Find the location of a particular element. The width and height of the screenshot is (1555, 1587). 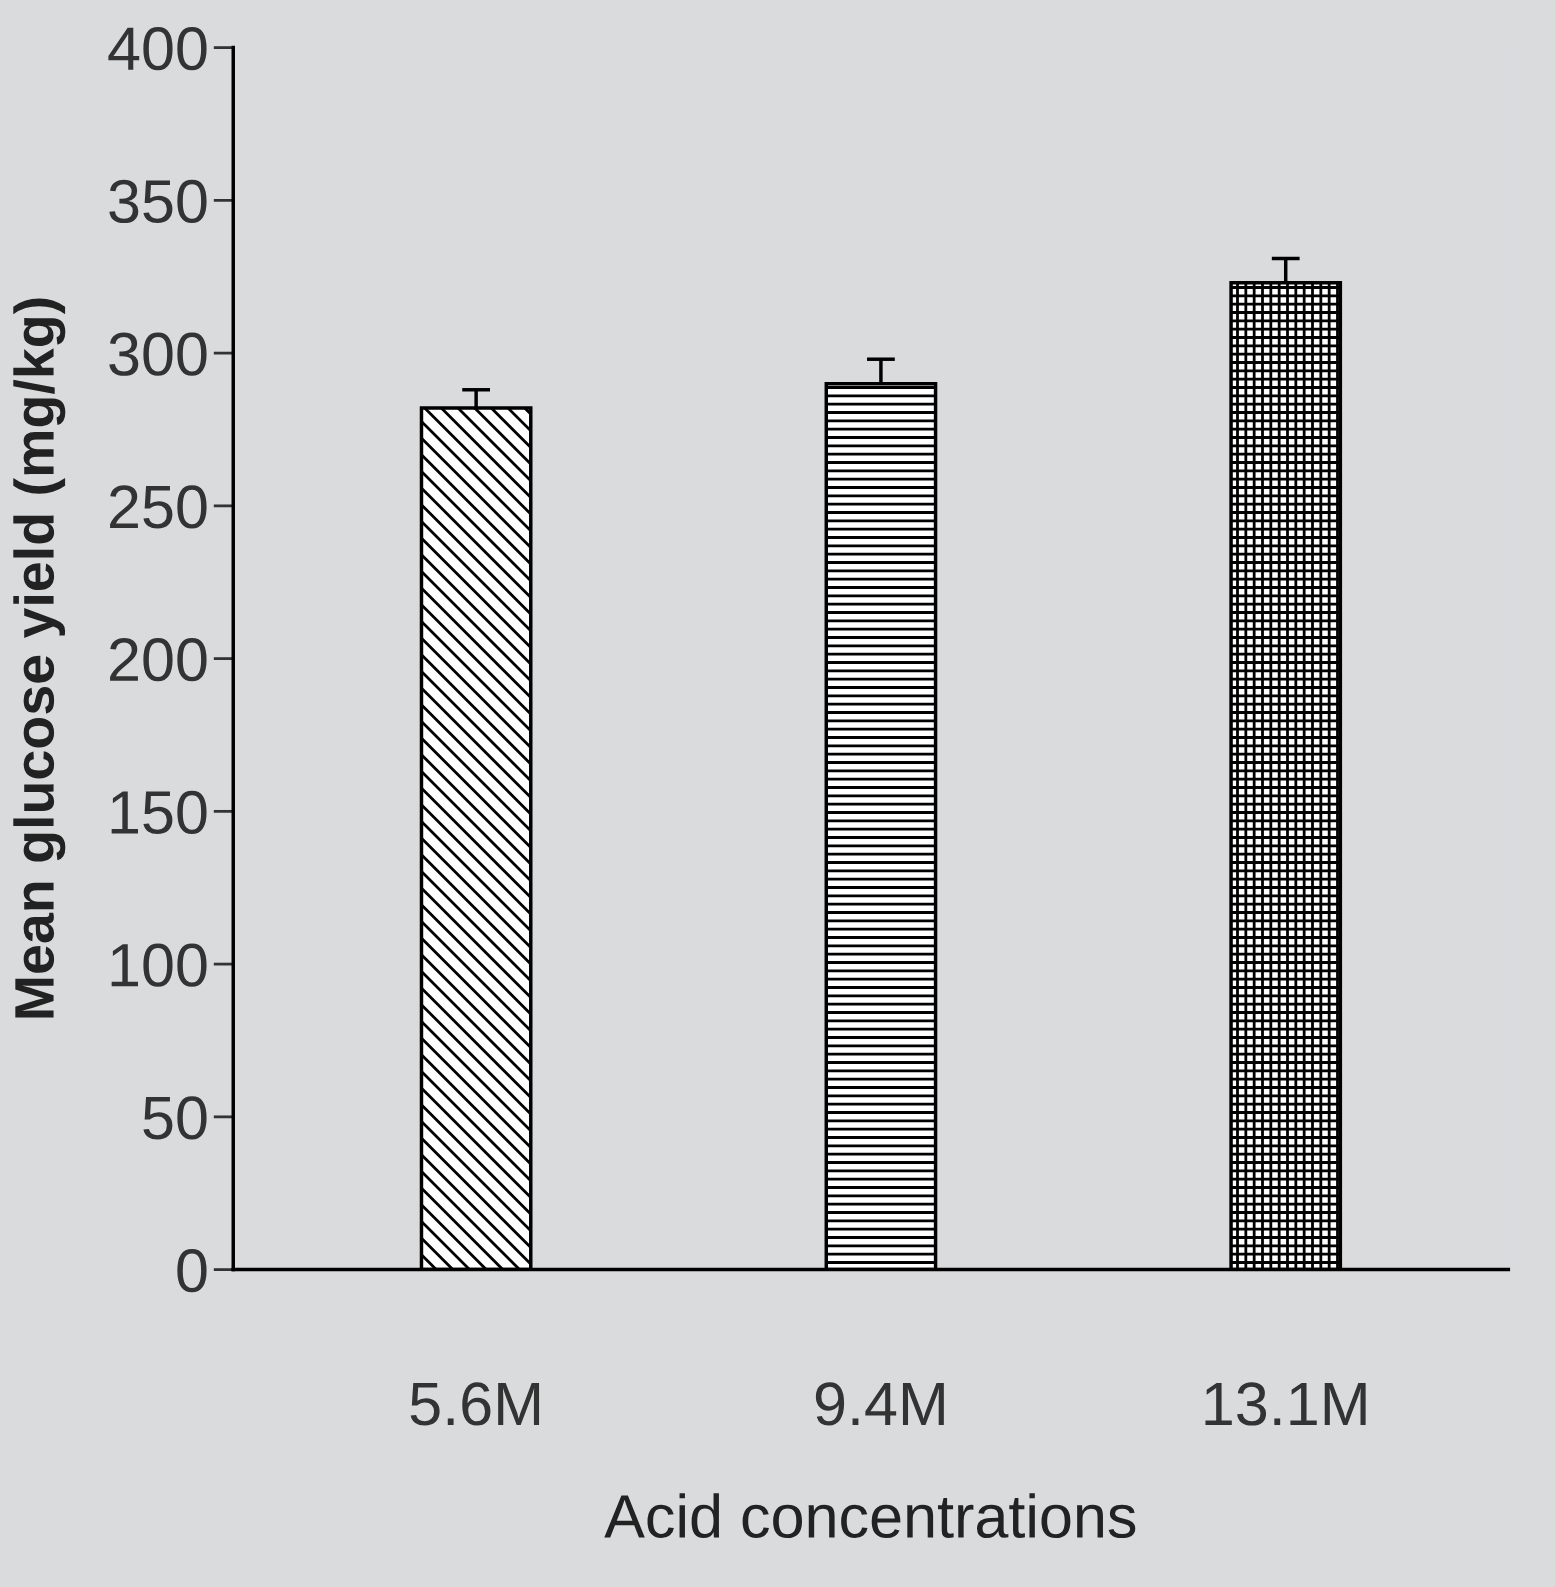

x-axis-title: Acid concentrations is located at coordinates (870, 1516).